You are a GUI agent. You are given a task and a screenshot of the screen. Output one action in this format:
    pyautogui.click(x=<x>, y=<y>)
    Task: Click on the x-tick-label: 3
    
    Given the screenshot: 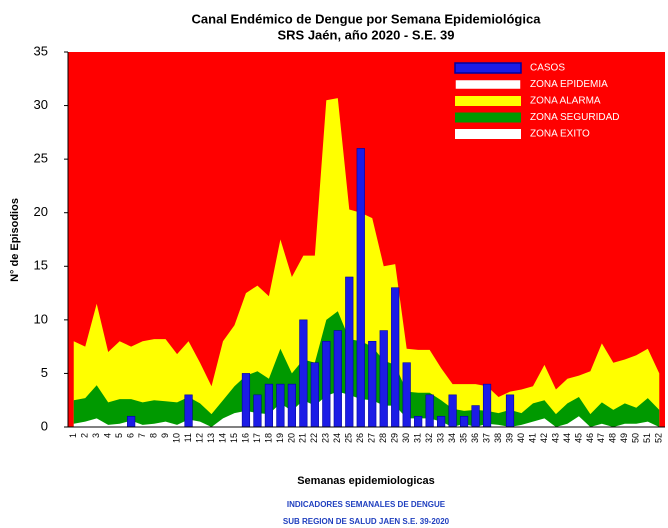 What is the action you would take?
    pyautogui.click(x=96, y=435)
    